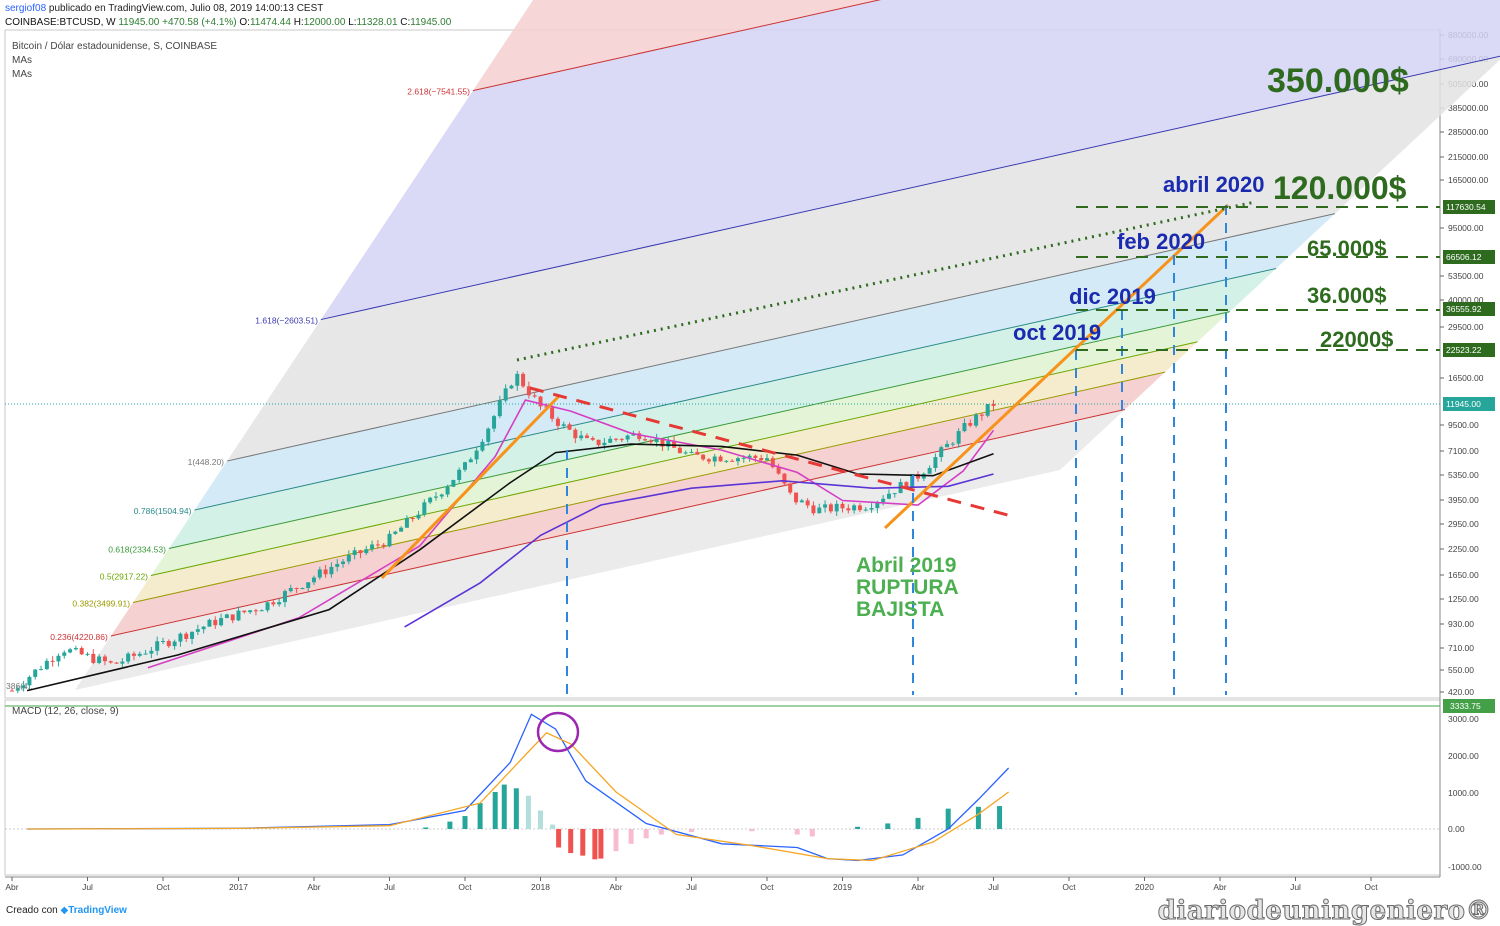 This screenshot has width=1500, height=926. What do you see at coordinates (377, 22) in the screenshot?
I see `low-value: 11328.01` at bounding box center [377, 22].